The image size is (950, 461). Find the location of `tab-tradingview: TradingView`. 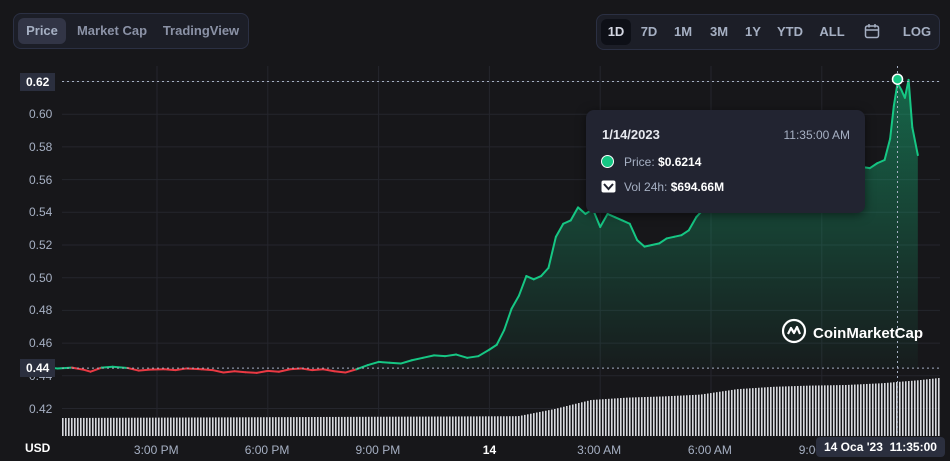

tab-tradingview: TradingView is located at coordinates (201, 30).